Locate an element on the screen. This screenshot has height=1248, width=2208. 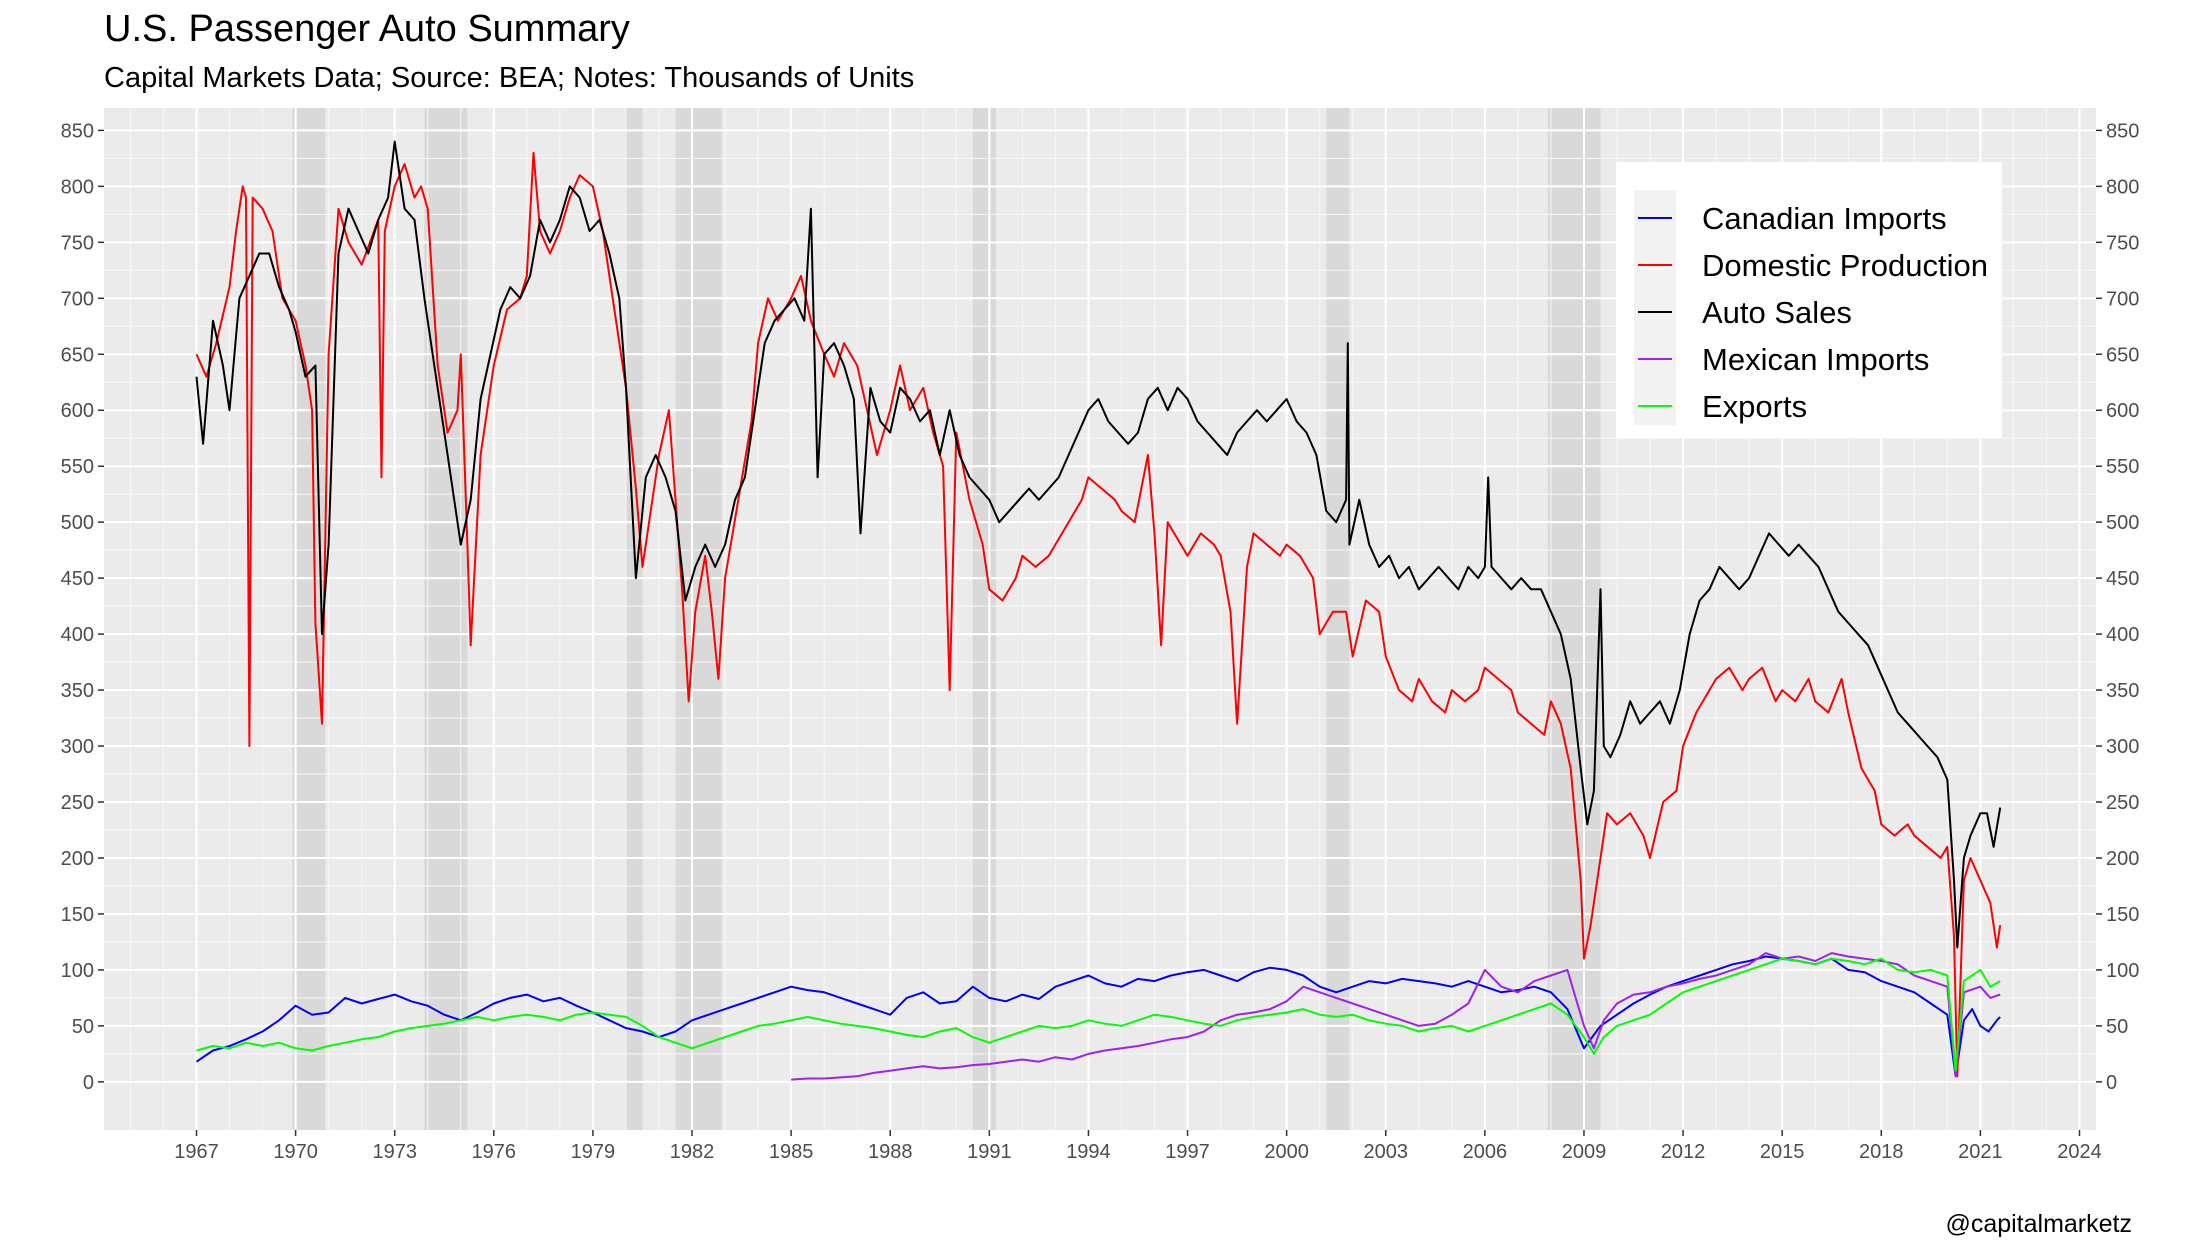
y-tick-label-left: 750 is located at coordinates (77, 243).